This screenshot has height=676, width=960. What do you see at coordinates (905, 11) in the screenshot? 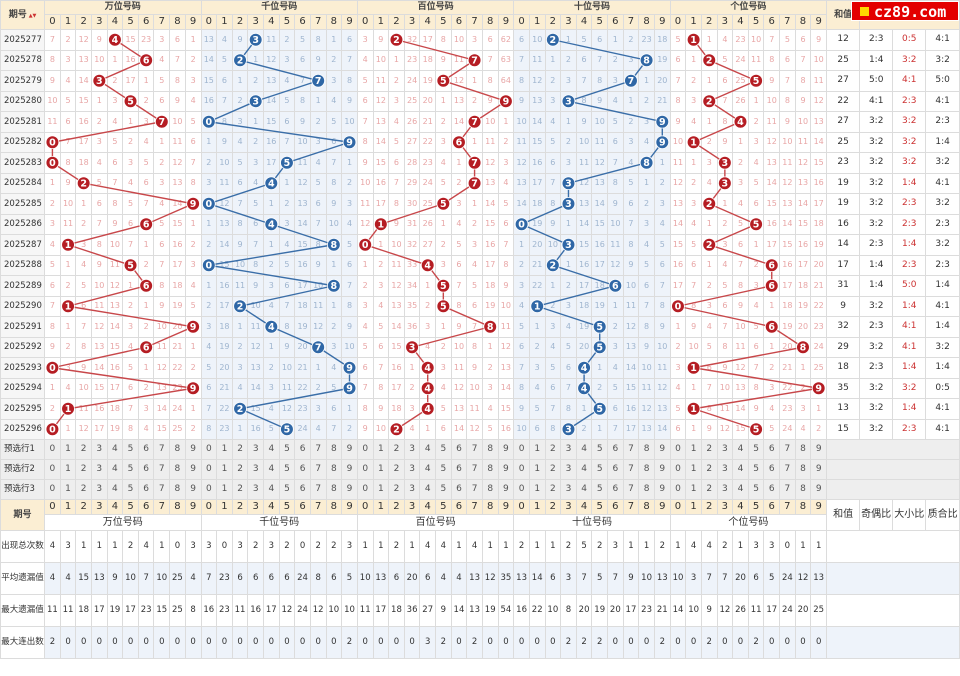
I see `site-logo: cz89.com` at bounding box center [905, 11].